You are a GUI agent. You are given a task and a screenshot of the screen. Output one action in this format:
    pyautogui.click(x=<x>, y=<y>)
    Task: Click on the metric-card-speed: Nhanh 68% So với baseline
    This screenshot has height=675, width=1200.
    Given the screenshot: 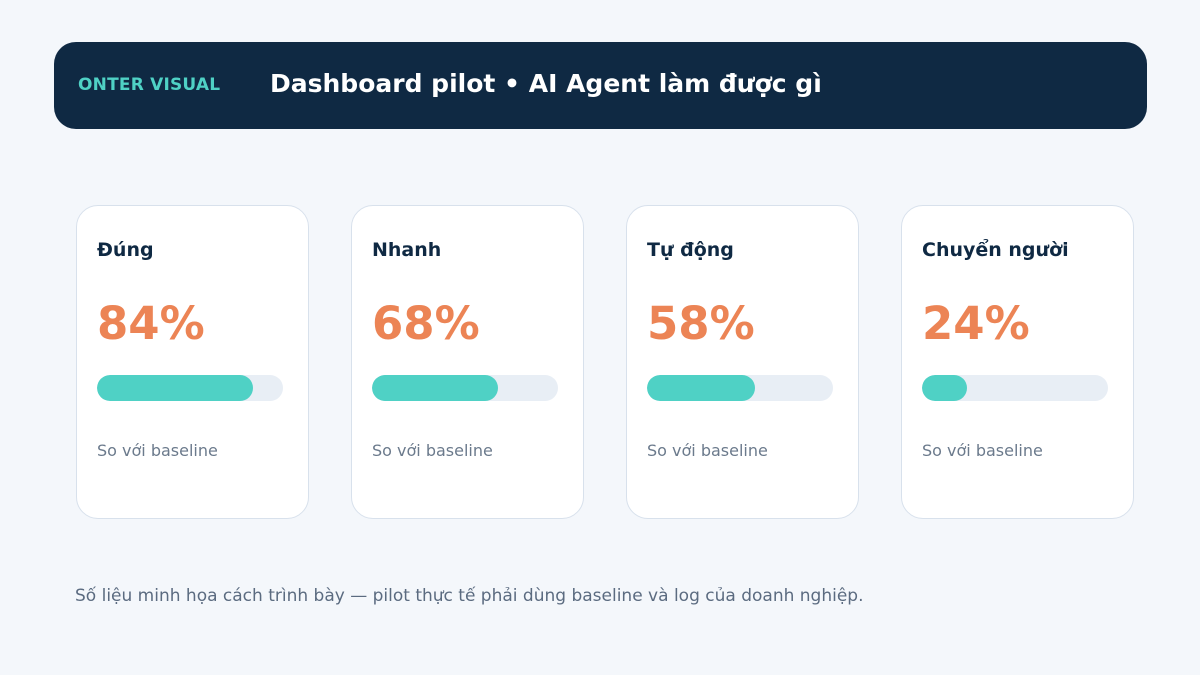 What is the action you would take?
    pyautogui.click(x=467, y=362)
    